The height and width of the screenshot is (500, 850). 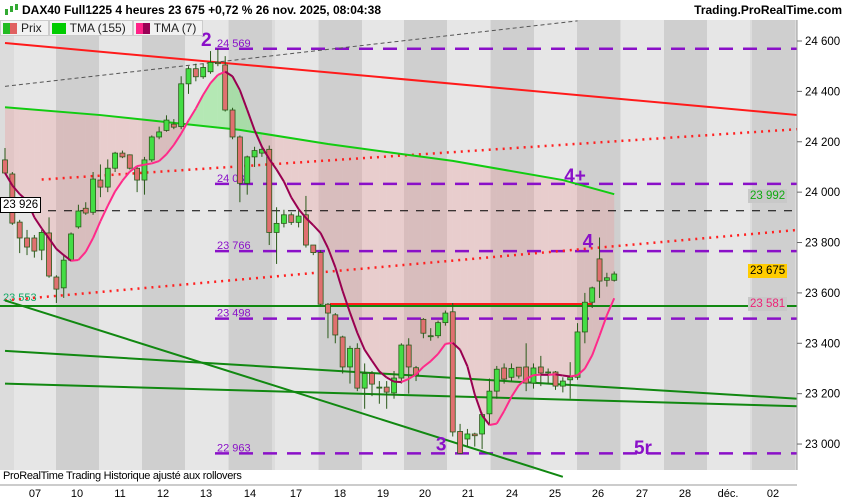 I want to click on legend-item-tma155: TMA (155), so click(x=90, y=28).